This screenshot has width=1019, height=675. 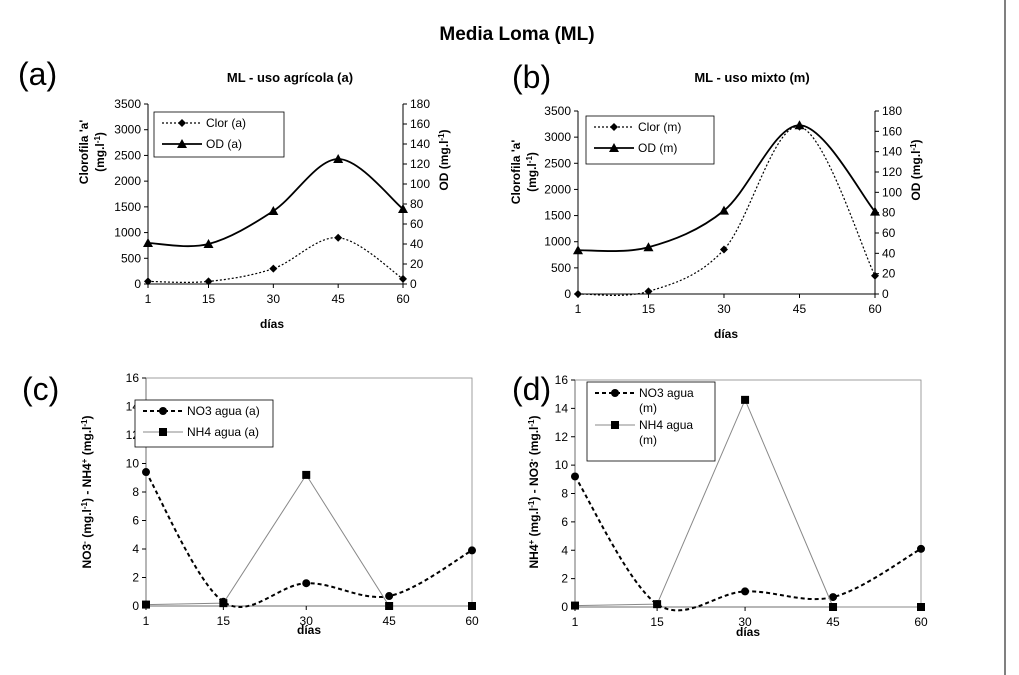 What do you see at coordinates (516, 172) in the screenshot?
I see `y-axis-label-line: Clorofila 'a'` at bounding box center [516, 172].